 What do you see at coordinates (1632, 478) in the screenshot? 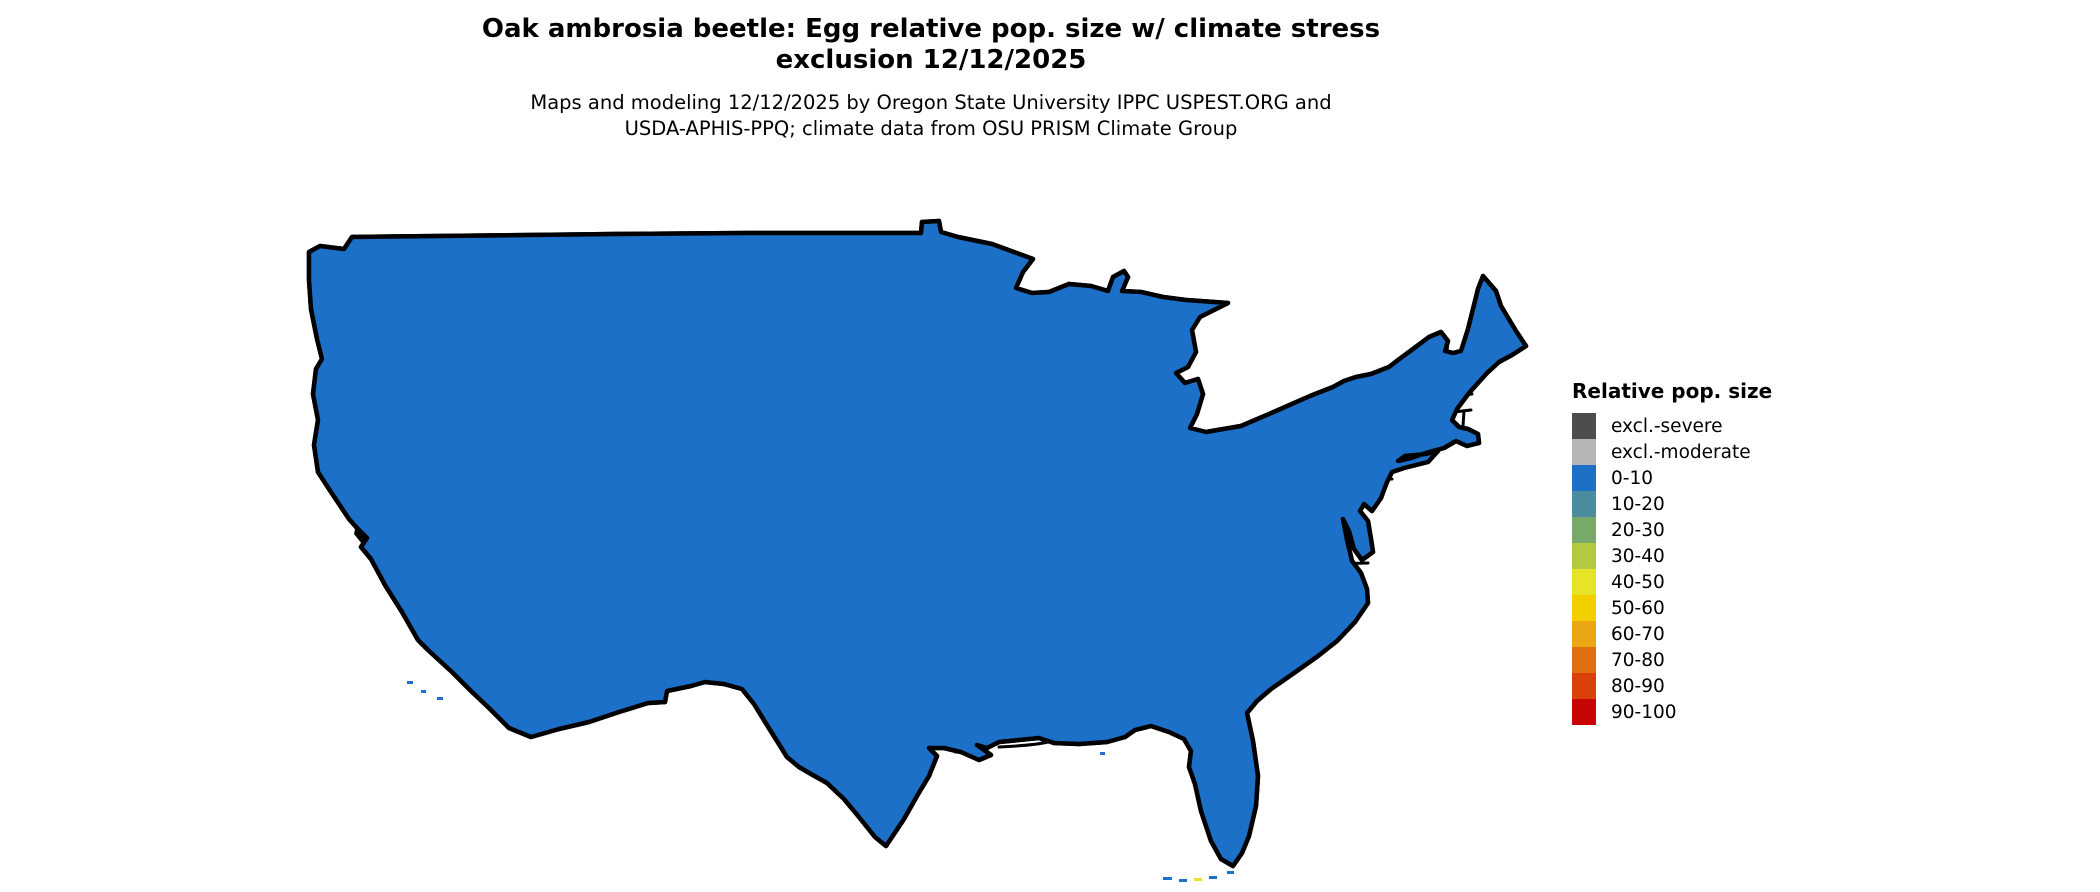
I see `legend-label: 0-10` at bounding box center [1632, 478].